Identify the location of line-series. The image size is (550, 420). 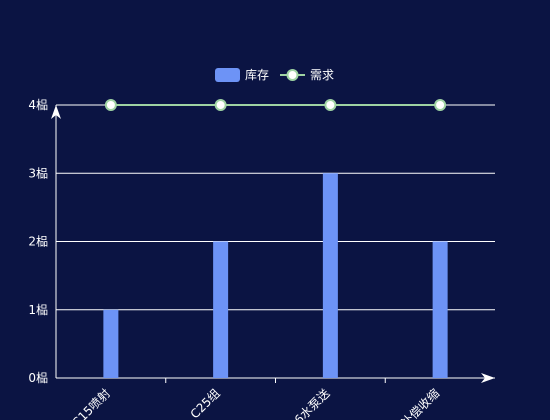
(275, 105).